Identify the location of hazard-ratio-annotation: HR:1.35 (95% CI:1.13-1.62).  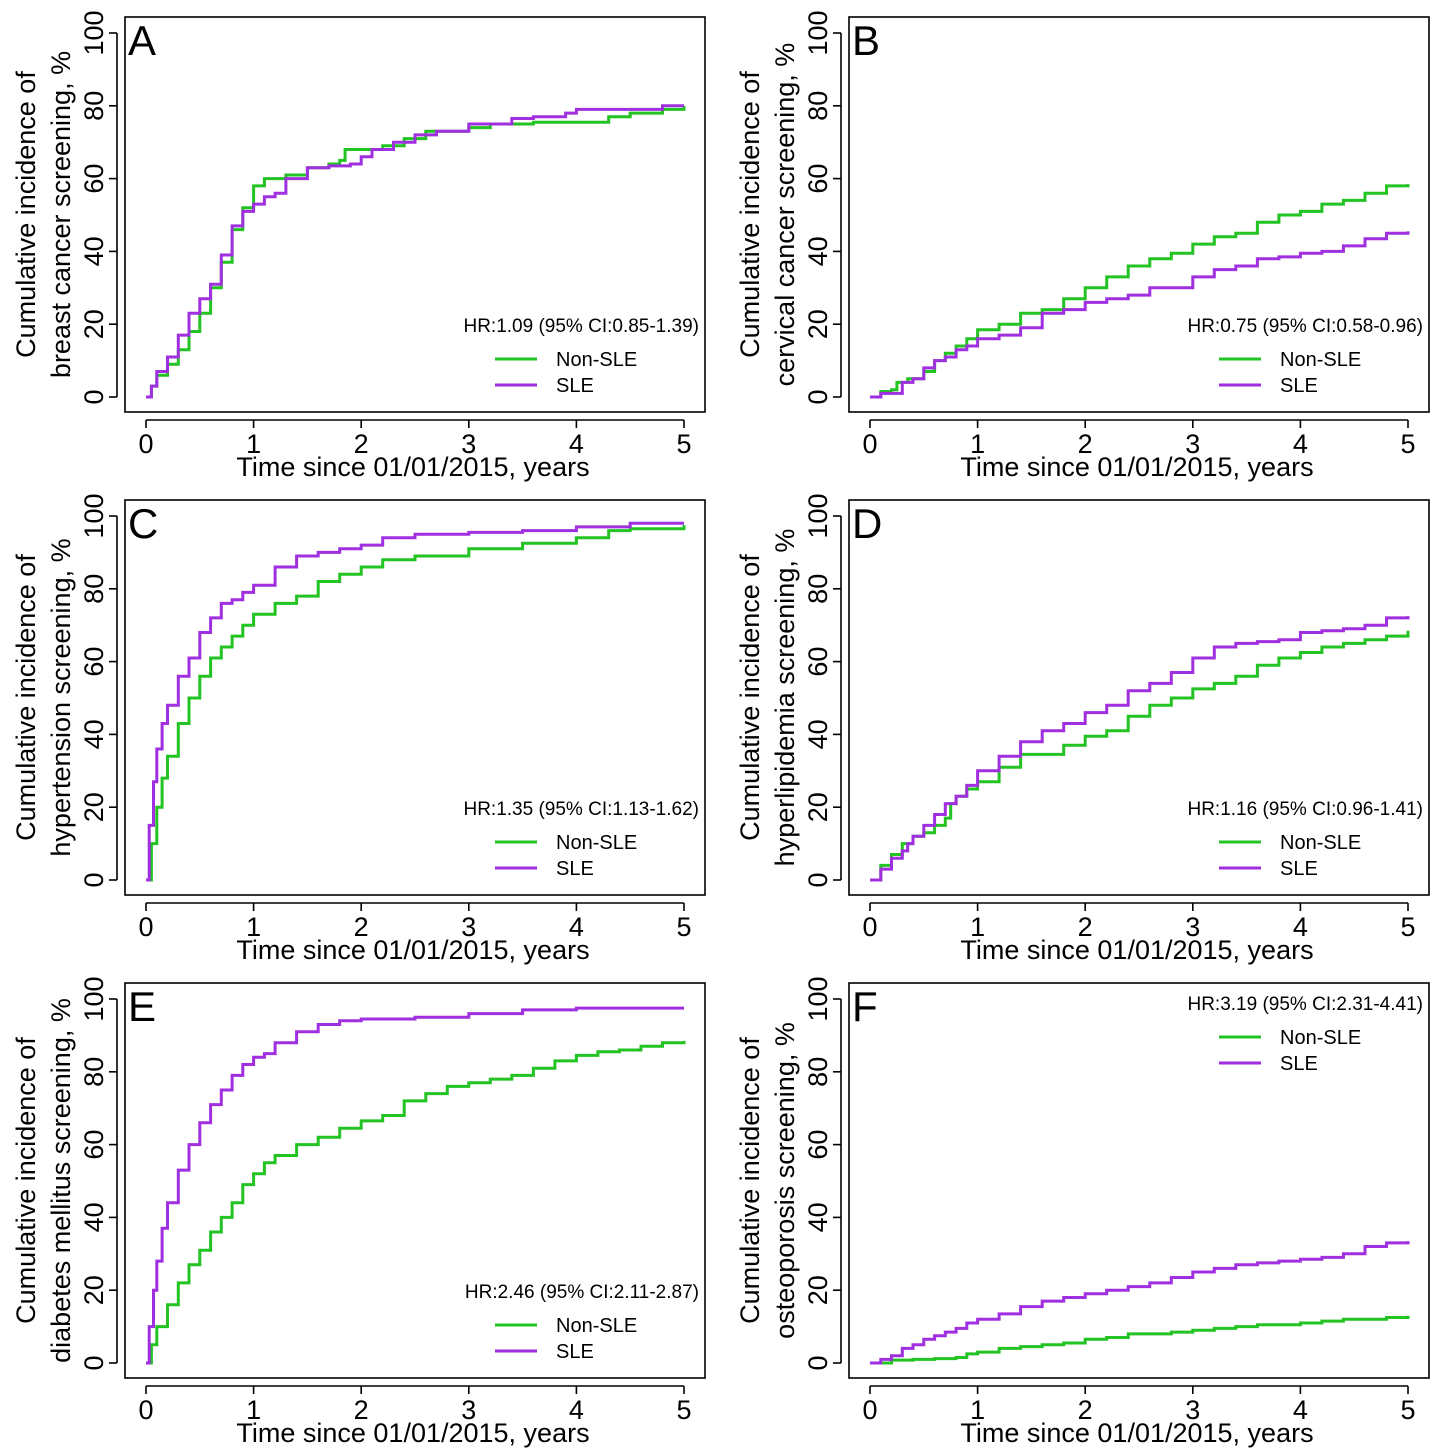
(581, 809).